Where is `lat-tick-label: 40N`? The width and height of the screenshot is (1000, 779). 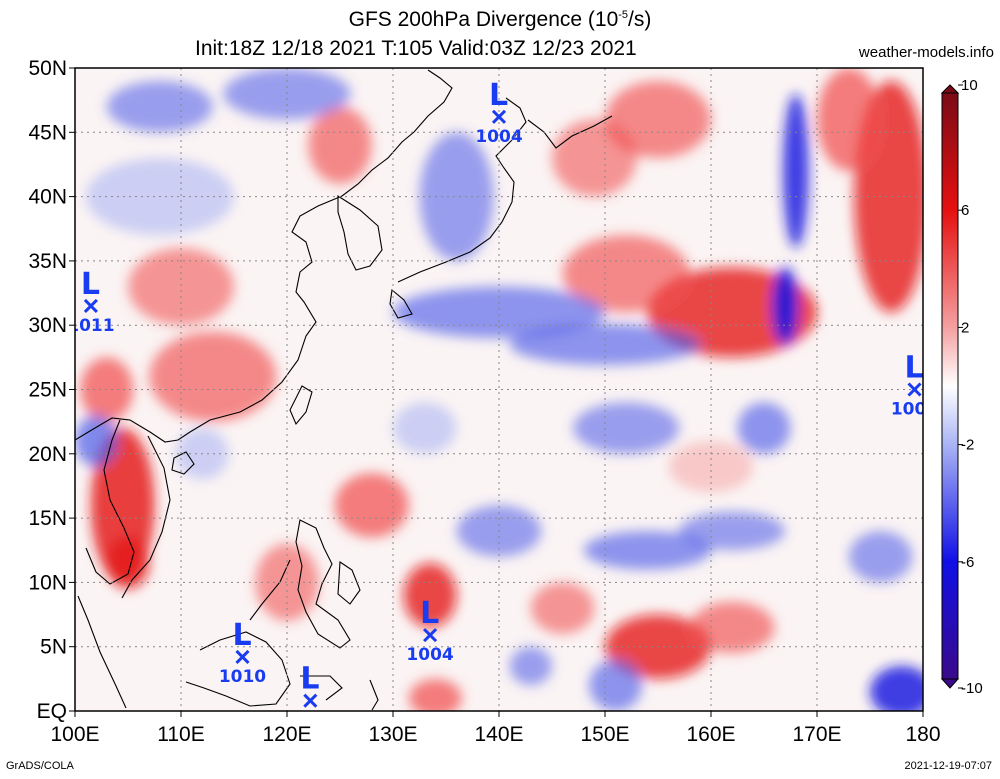 lat-tick-label: 40N is located at coordinates (47, 197).